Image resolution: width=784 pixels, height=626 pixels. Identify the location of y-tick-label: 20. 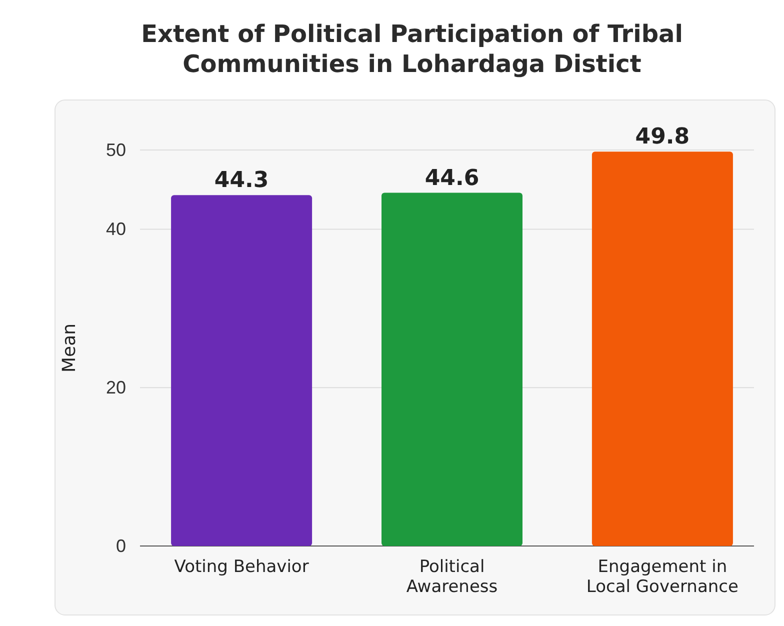
(116, 387).